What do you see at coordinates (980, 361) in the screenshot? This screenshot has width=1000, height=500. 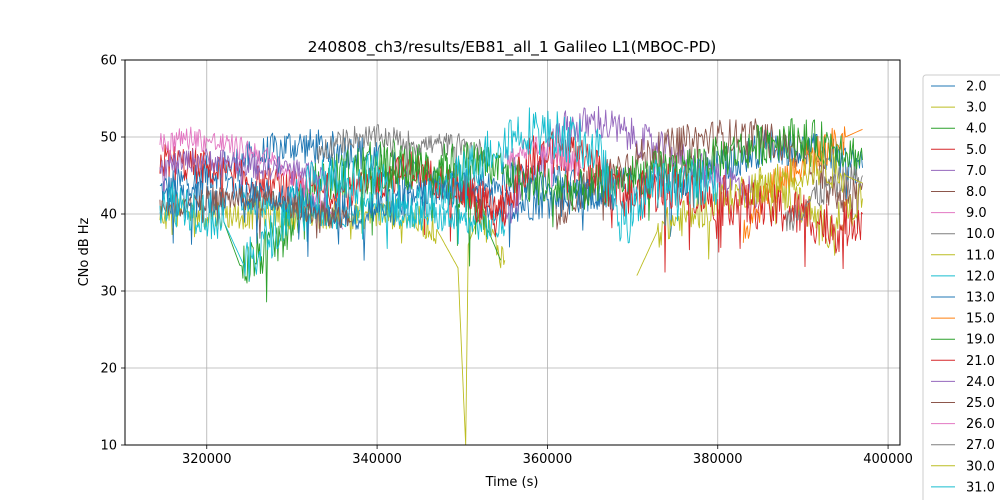 I see `legend-label: 21.0` at bounding box center [980, 361].